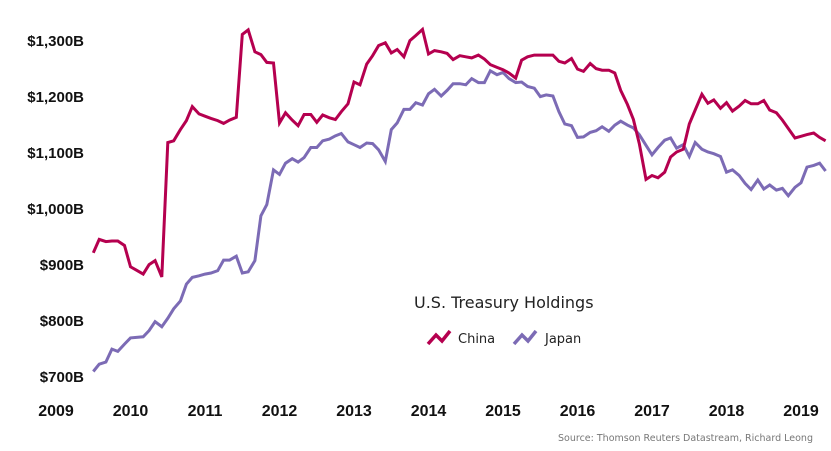 This screenshot has height=451, width=831. Describe the element at coordinates (562, 339) in the screenshot. I see `legend-label-japan: Japan` at that location.